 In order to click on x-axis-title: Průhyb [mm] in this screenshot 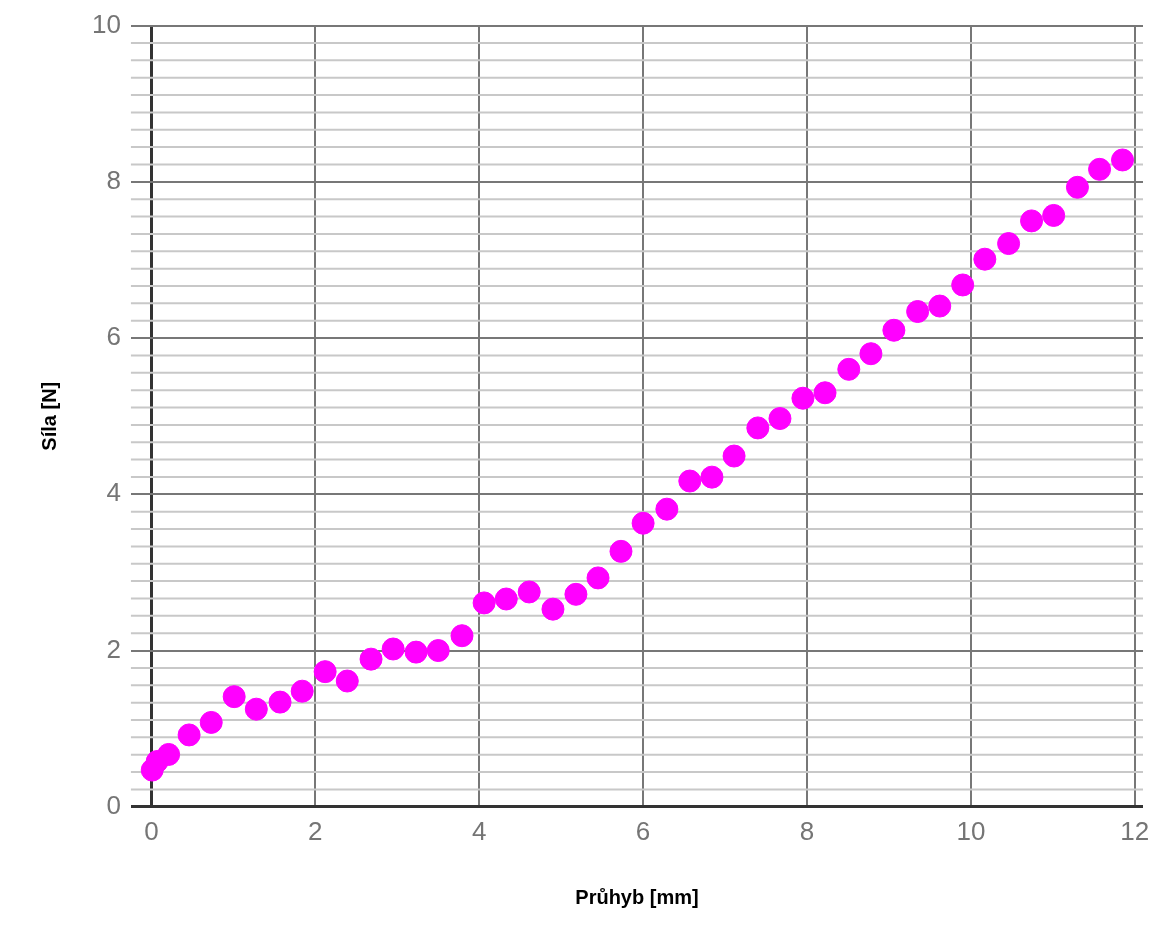, I will do `click(637, 896)`.